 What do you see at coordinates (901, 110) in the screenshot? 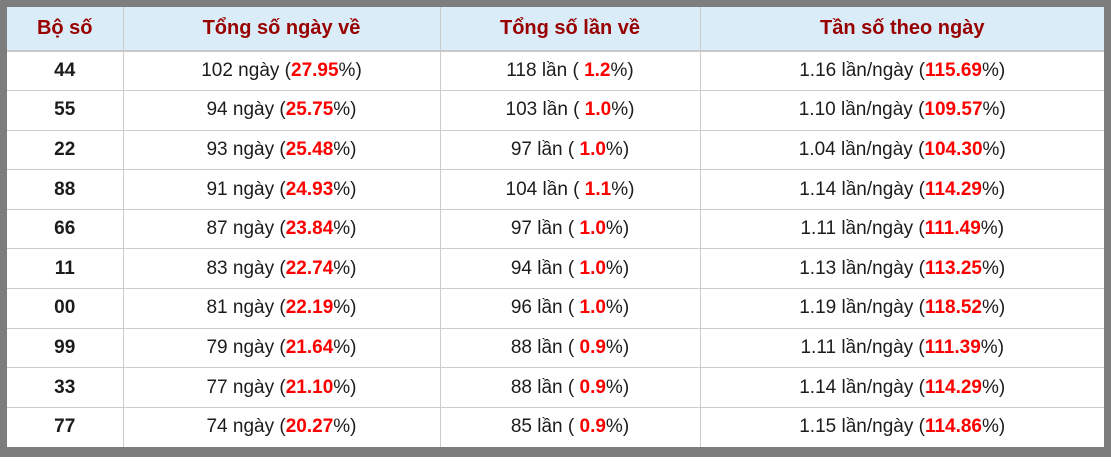
I see `frequency-cell: 1.10 lần/ngày (109.57%)` at bounding box center [901, 110].